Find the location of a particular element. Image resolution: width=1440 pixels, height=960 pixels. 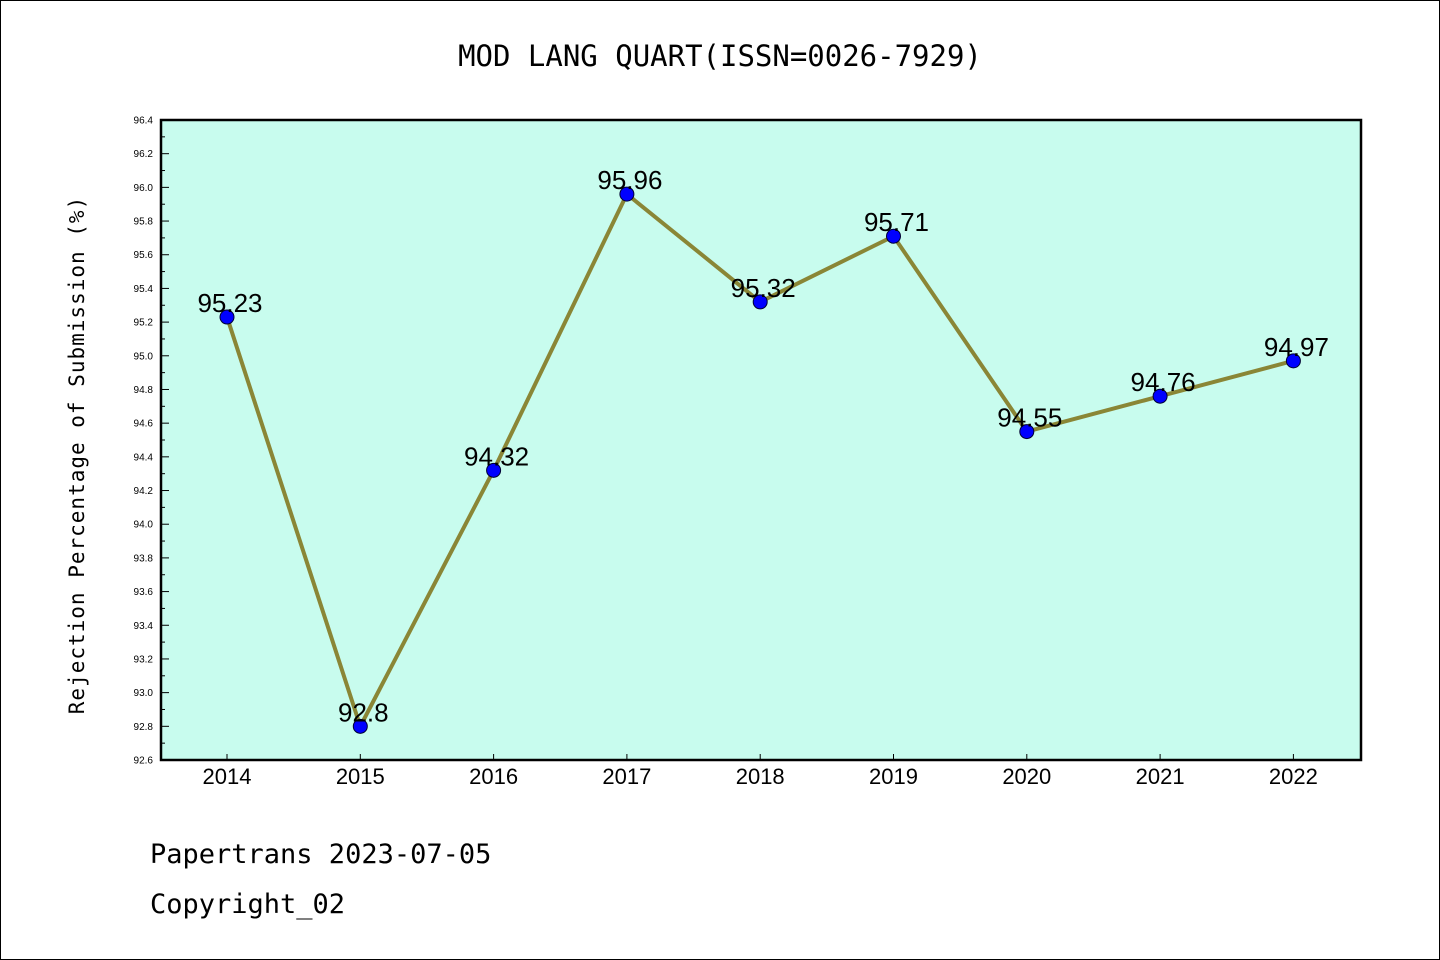

y-tick-label: 93.8 is located at coordinates (144, 558).